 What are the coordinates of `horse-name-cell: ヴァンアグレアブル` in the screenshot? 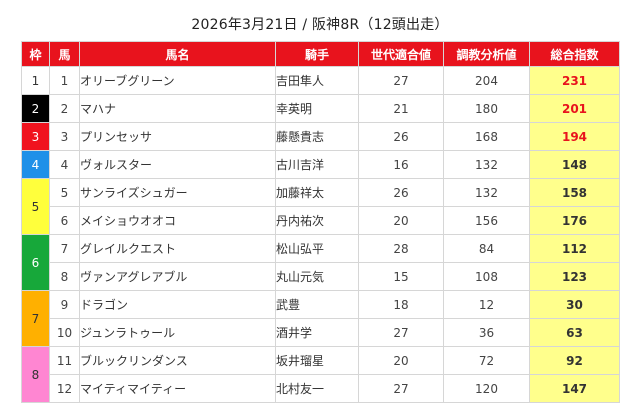 It's located at (177, 276).